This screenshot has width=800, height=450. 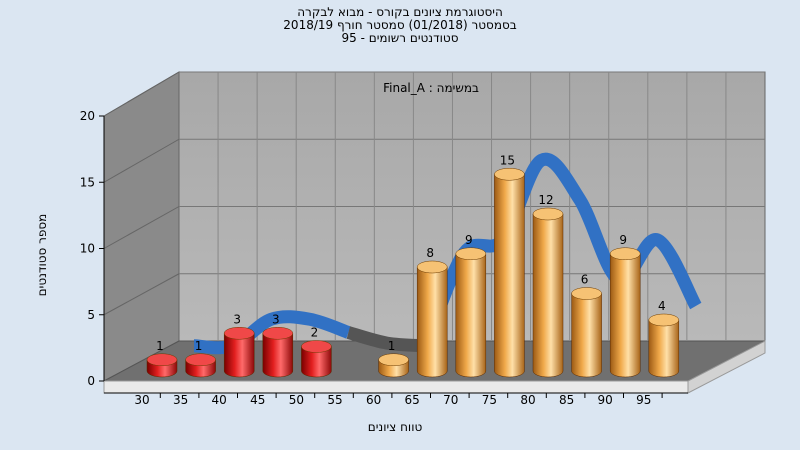 What do you see at coordinates (662, 306) in the screenshot?
I see `value-label: 4` at bounding box center [662, 306].